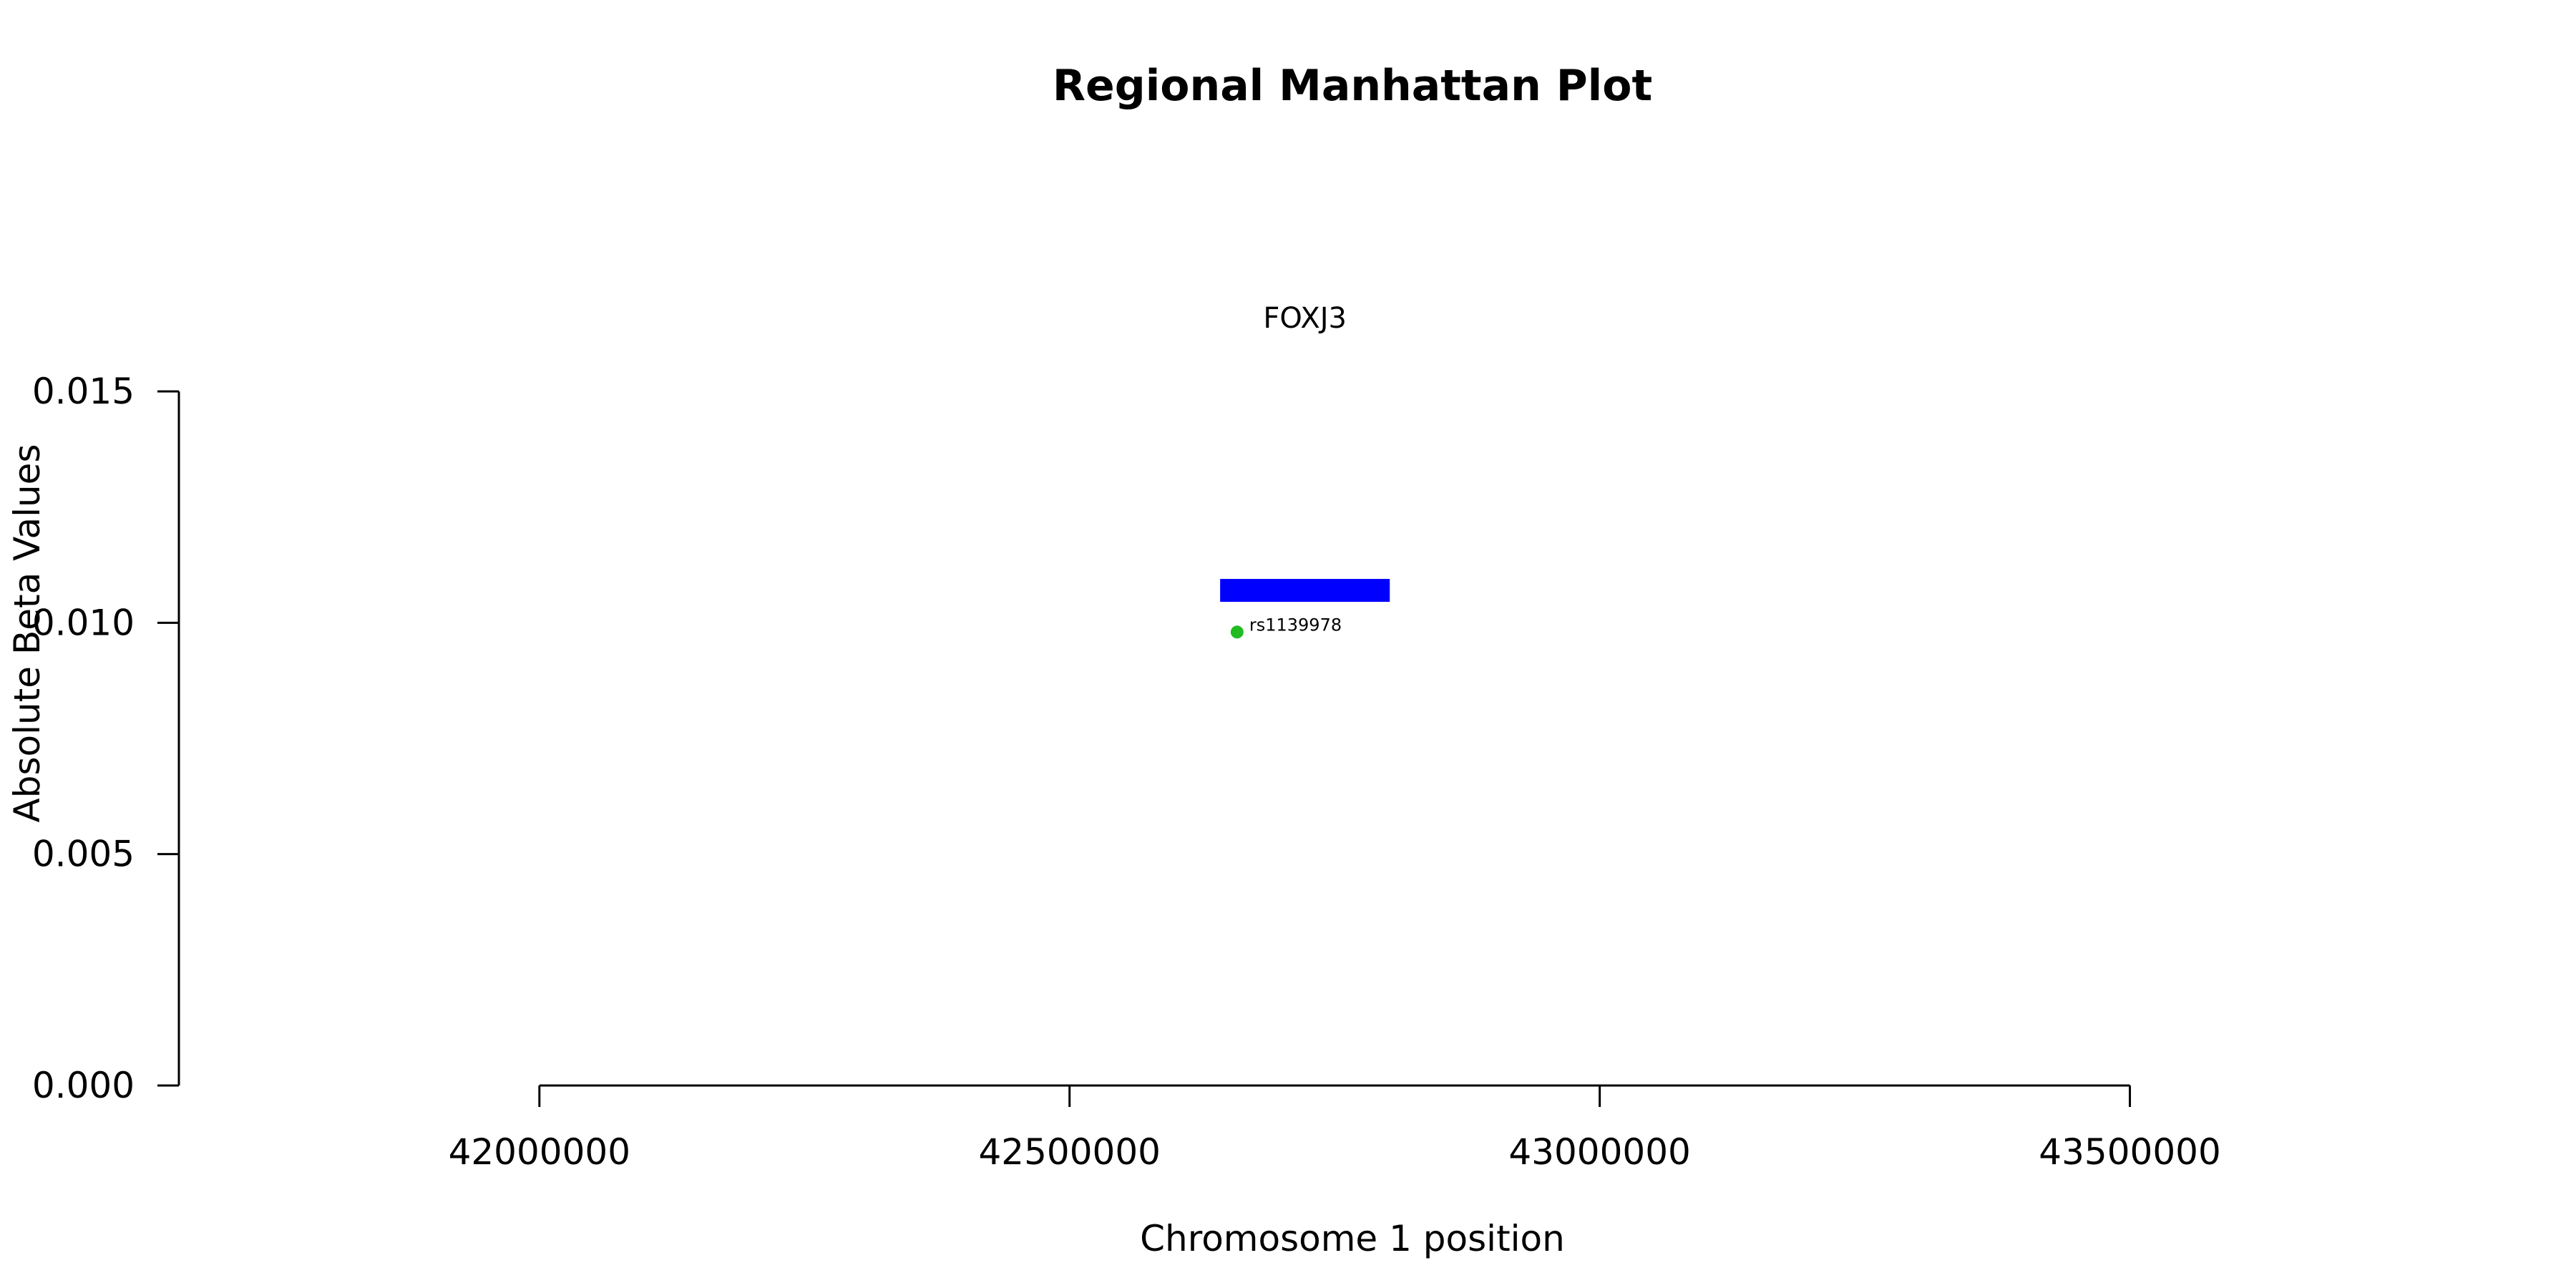  Describe the element at coordinates (83, 854) in the screenshot. I see `y-tick-label: 0.005` at that location.